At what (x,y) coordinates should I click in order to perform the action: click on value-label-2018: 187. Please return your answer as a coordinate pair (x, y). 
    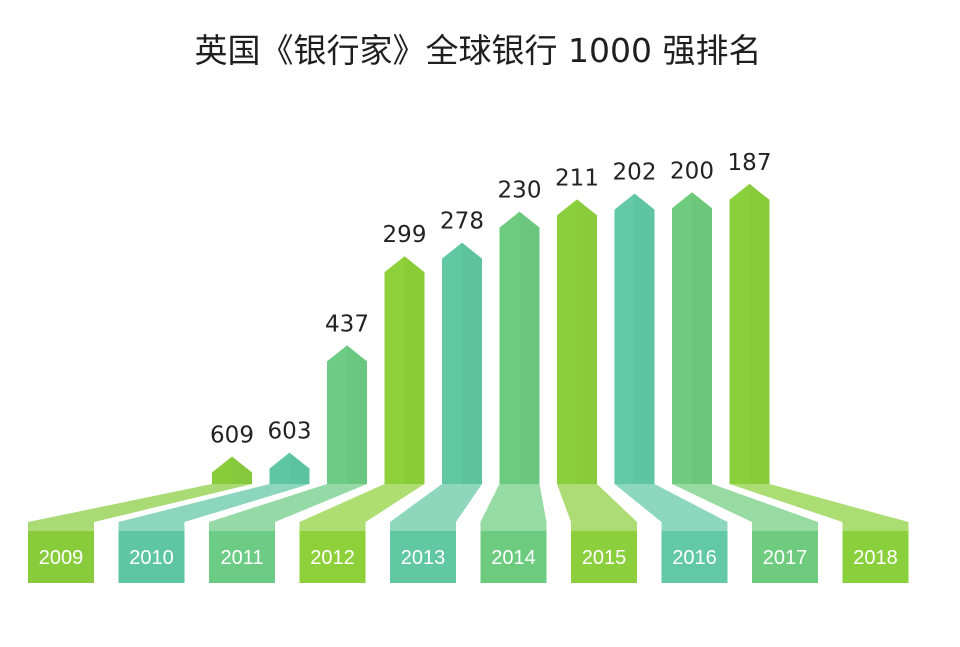
    Looking at the image, I should click on (750, 163).